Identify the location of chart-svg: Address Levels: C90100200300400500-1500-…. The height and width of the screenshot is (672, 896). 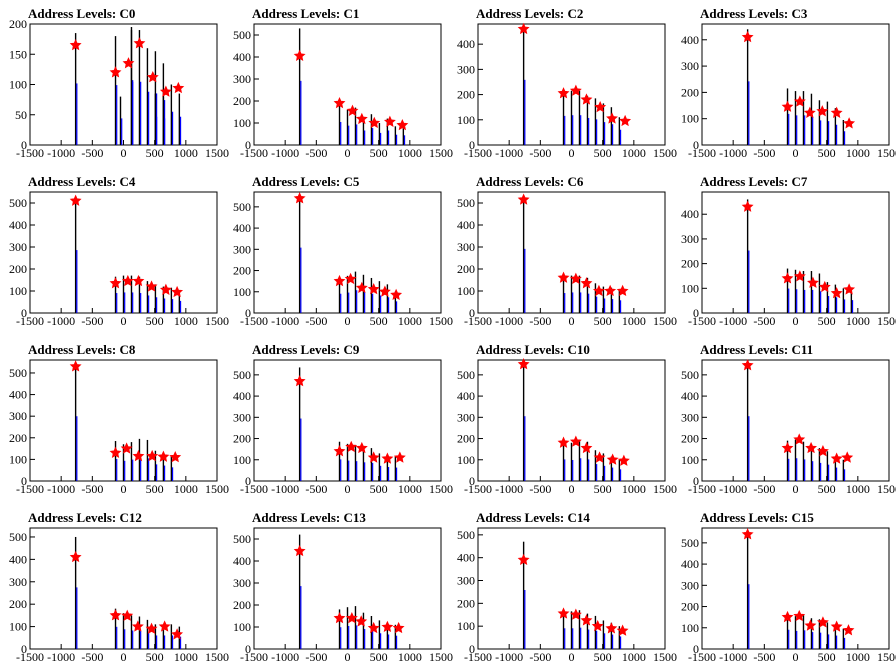
(343, 419).